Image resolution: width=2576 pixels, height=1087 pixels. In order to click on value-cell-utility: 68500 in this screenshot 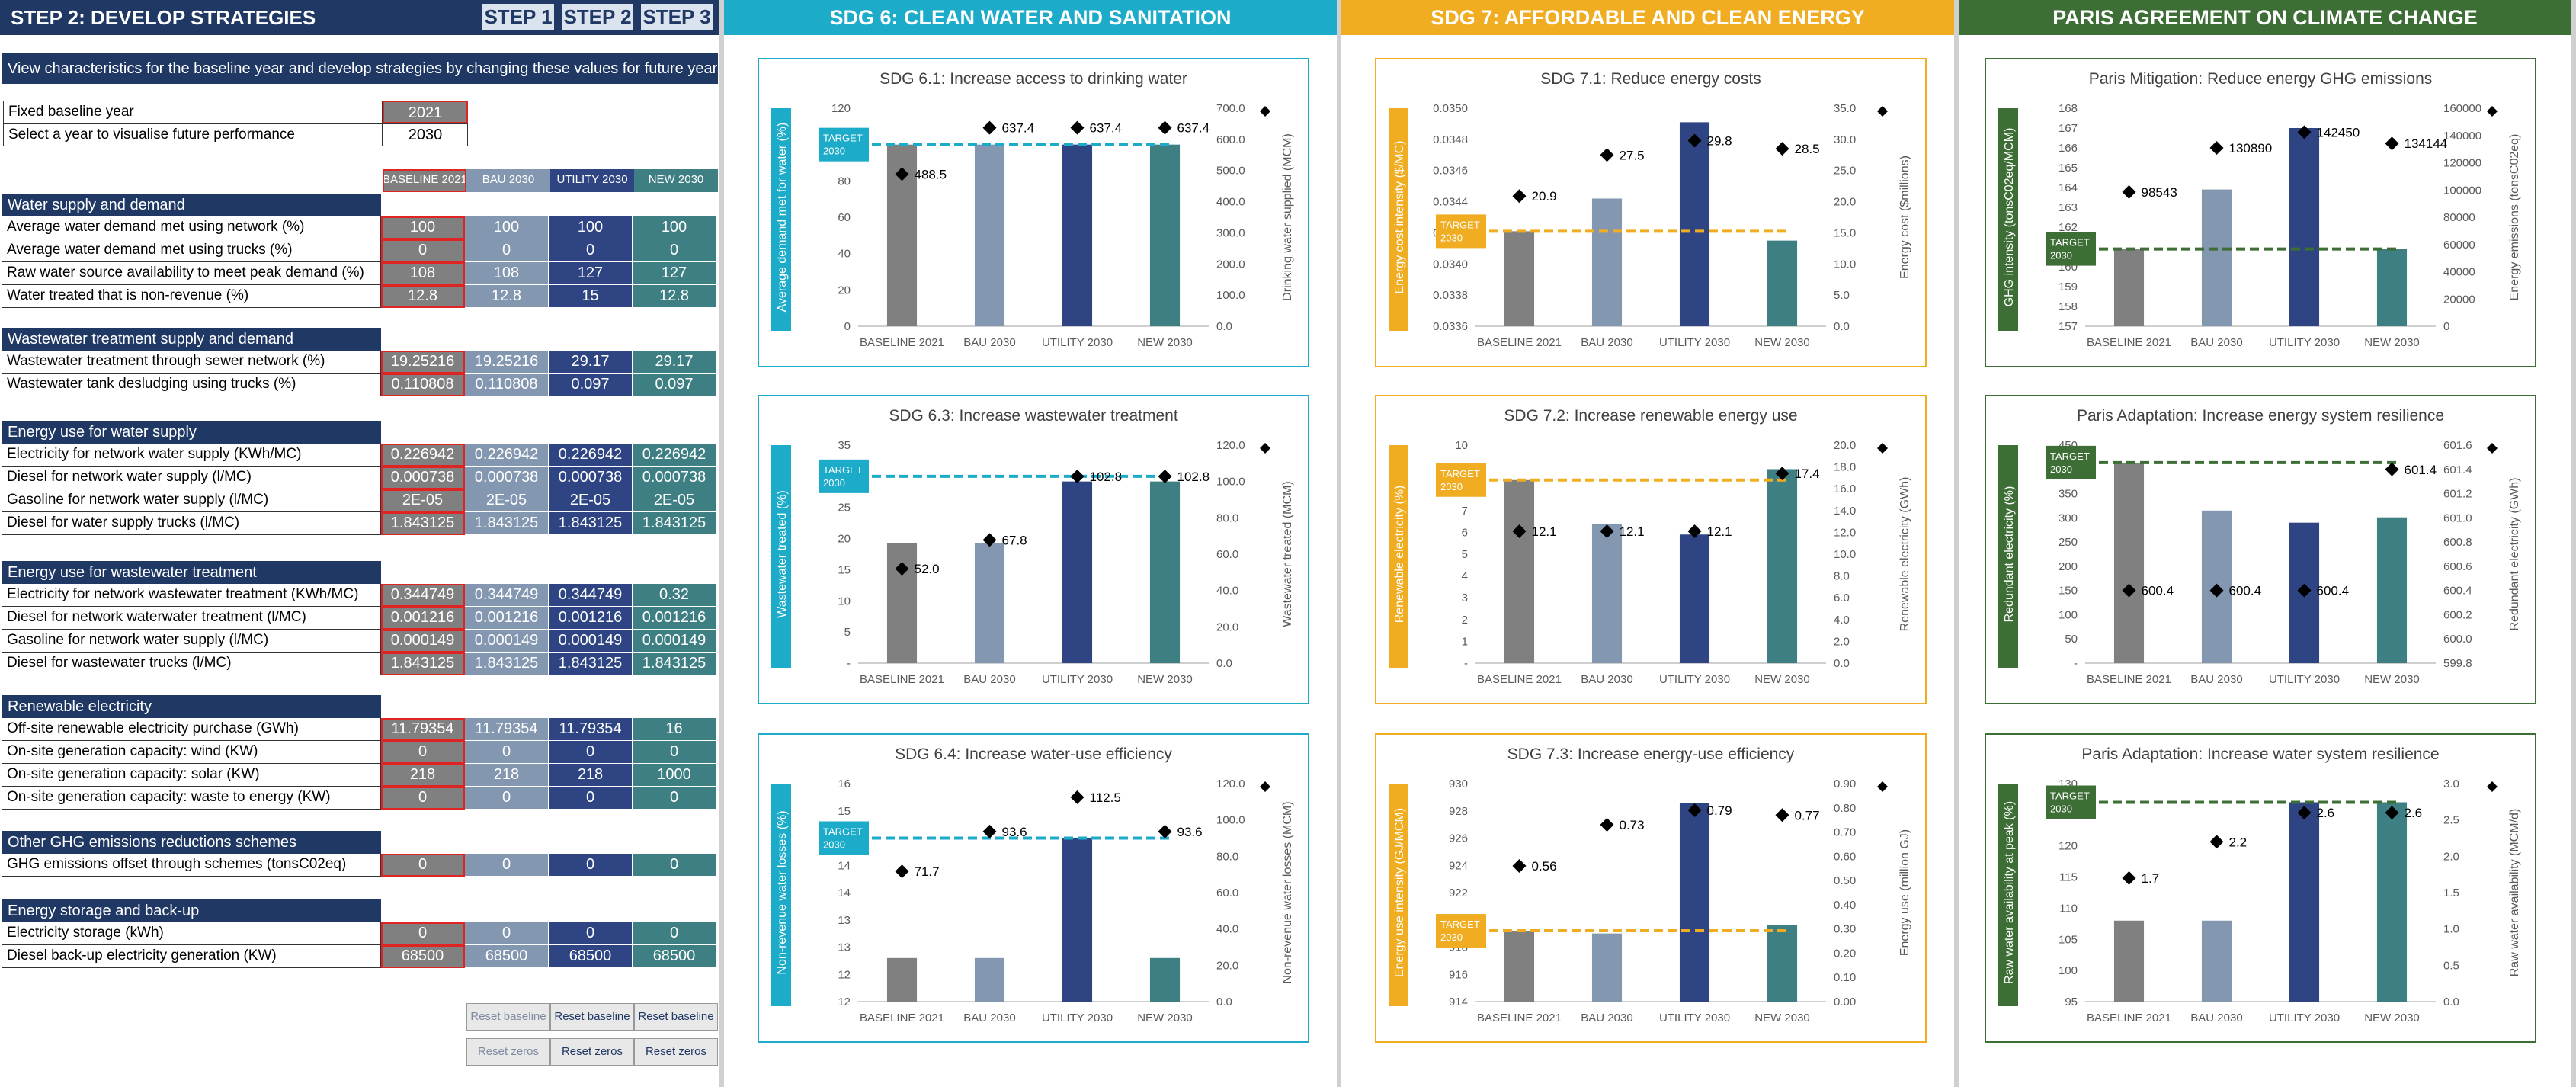, I will do `click(591, 956)`.